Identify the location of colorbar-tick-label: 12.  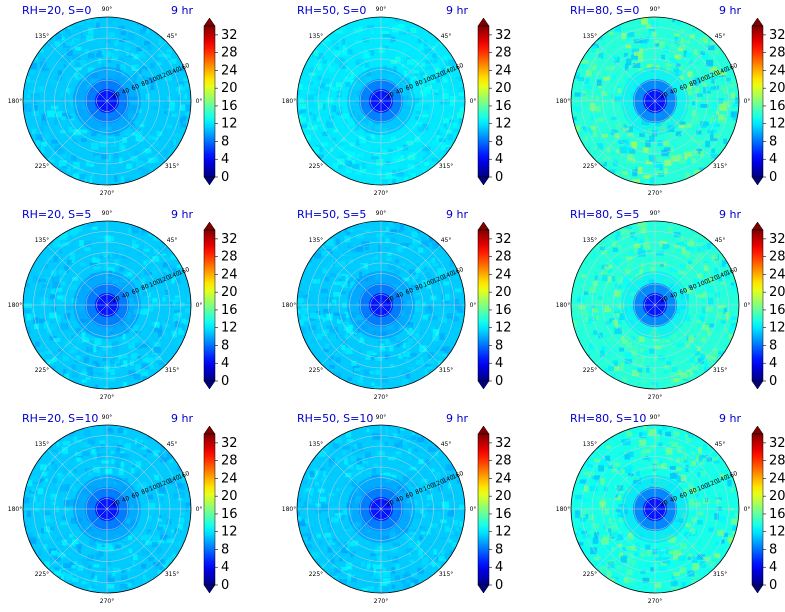
(503, 124).